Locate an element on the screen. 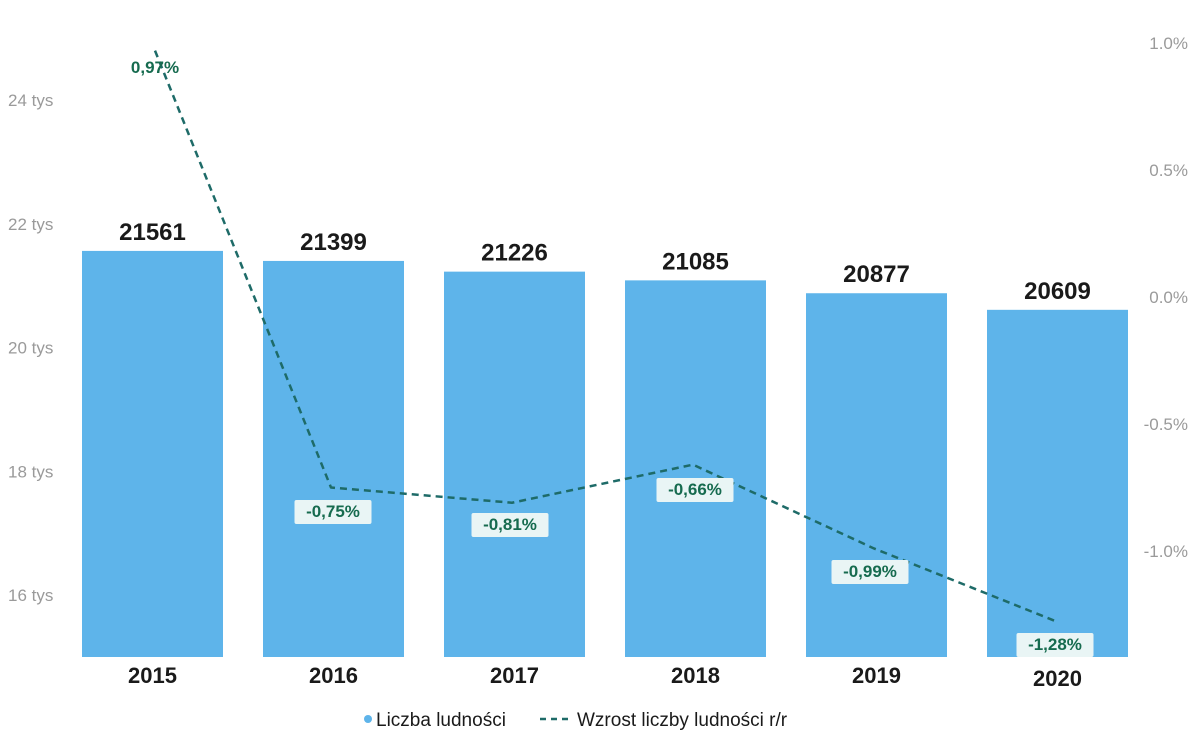  growth-value-label: -0,99% is located at coordinates (870, 571).